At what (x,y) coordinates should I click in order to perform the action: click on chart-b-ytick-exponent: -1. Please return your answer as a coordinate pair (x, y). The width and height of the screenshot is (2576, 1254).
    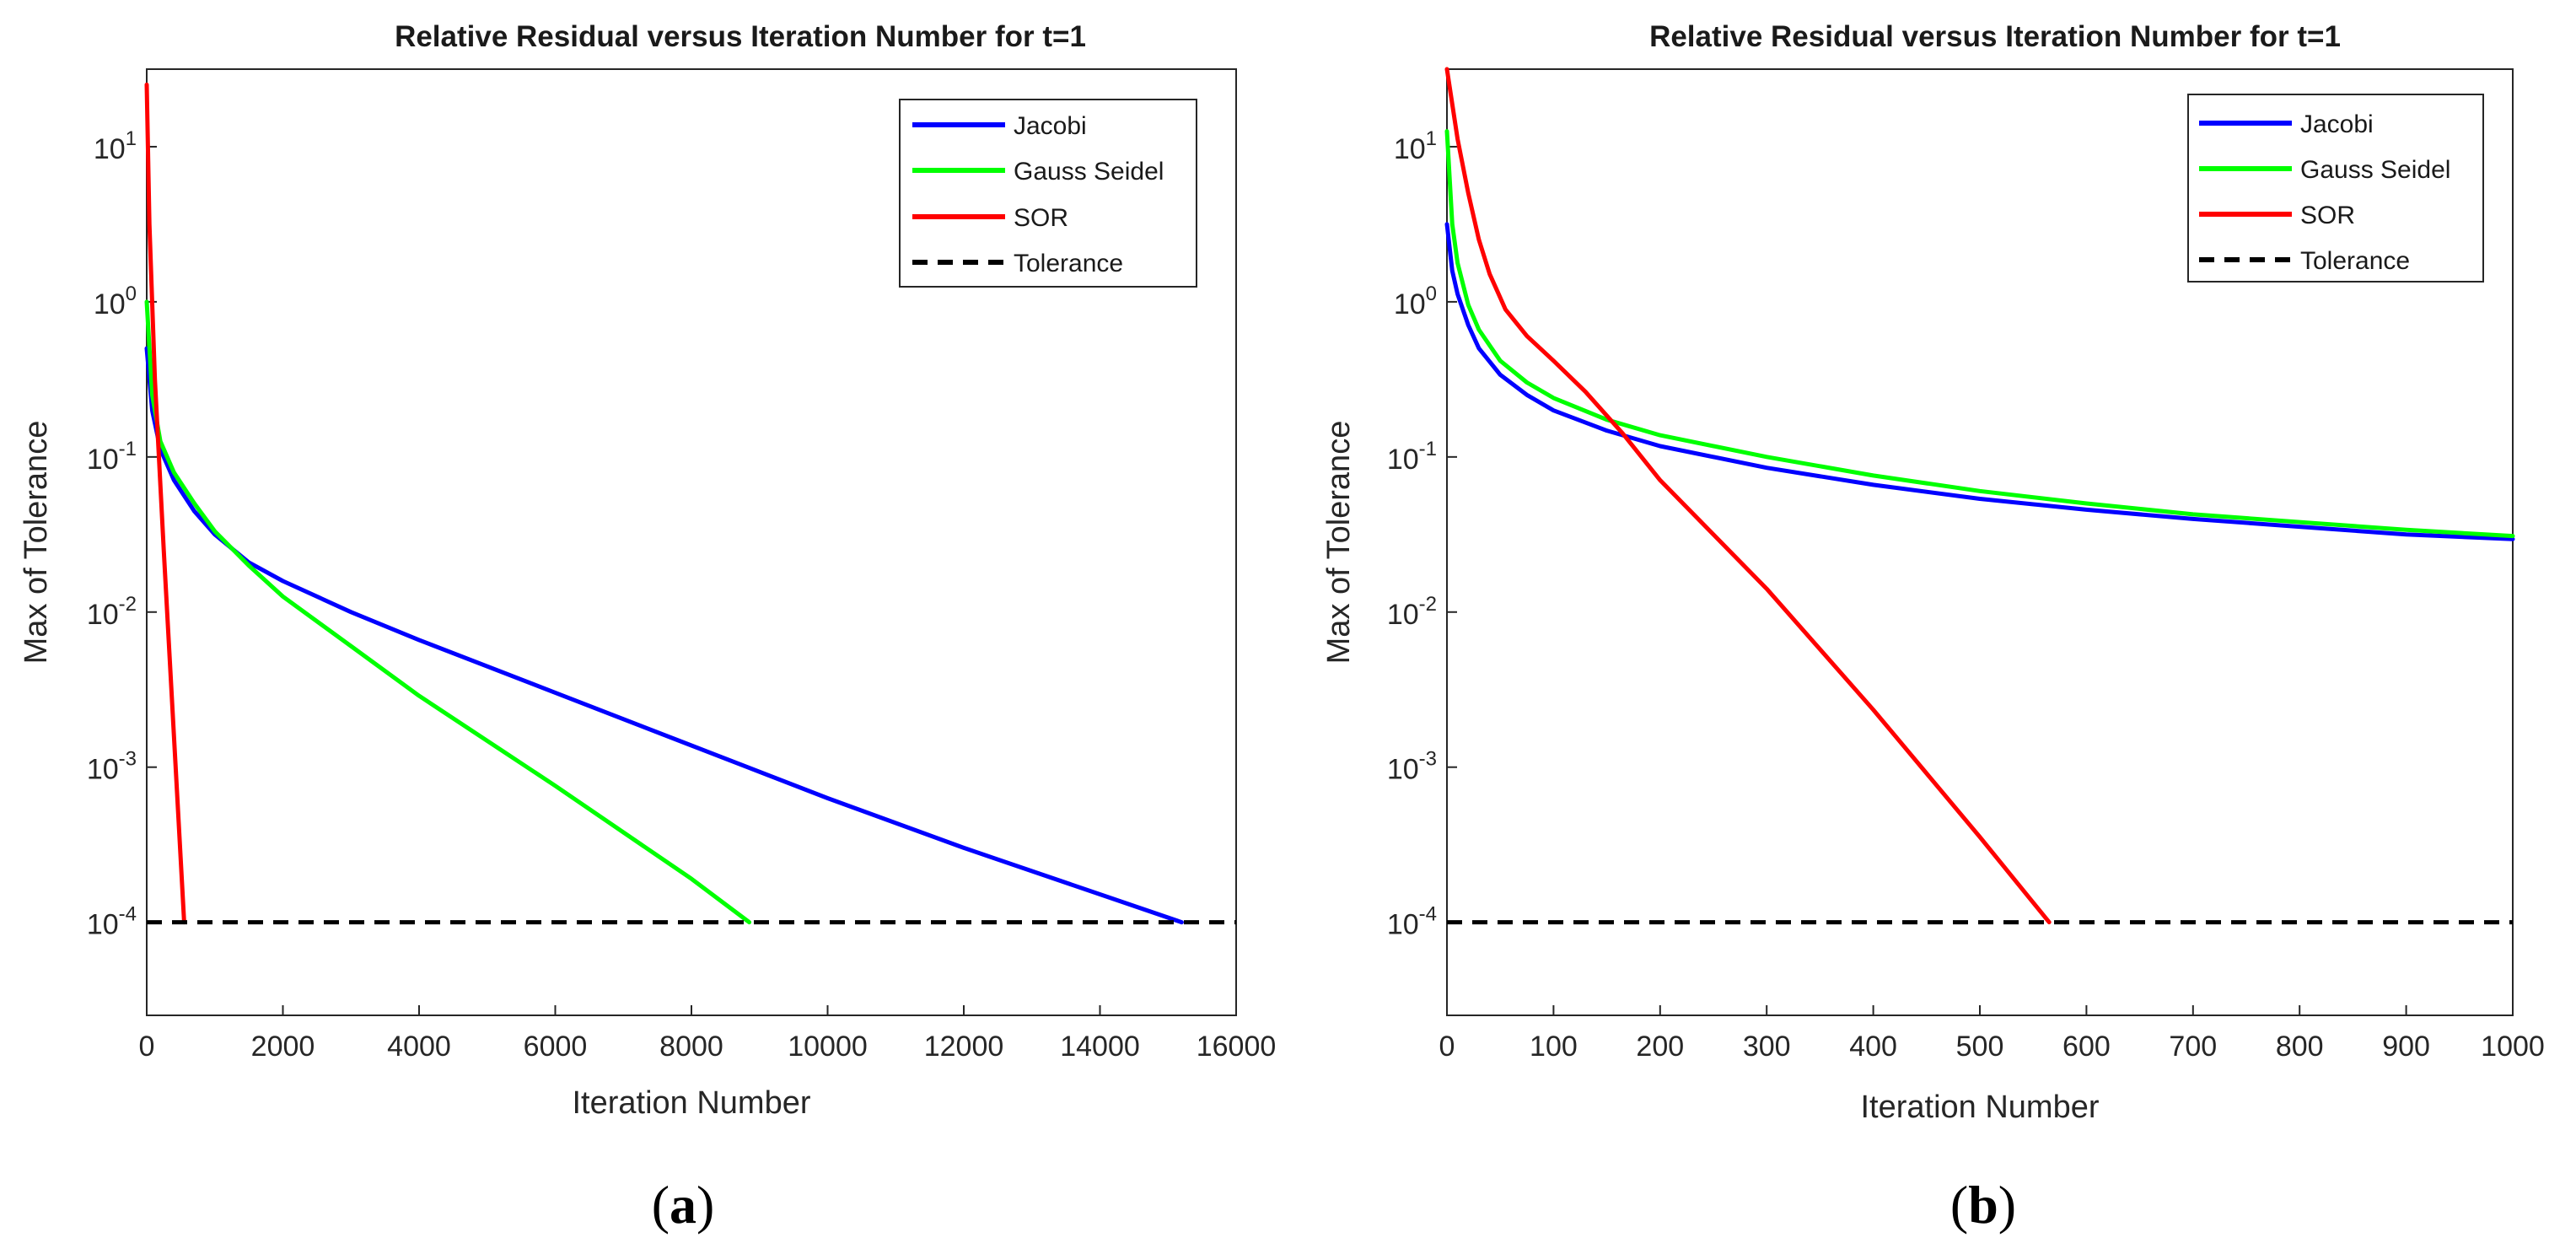
    Looking at the image, I should click on (1428, 449).